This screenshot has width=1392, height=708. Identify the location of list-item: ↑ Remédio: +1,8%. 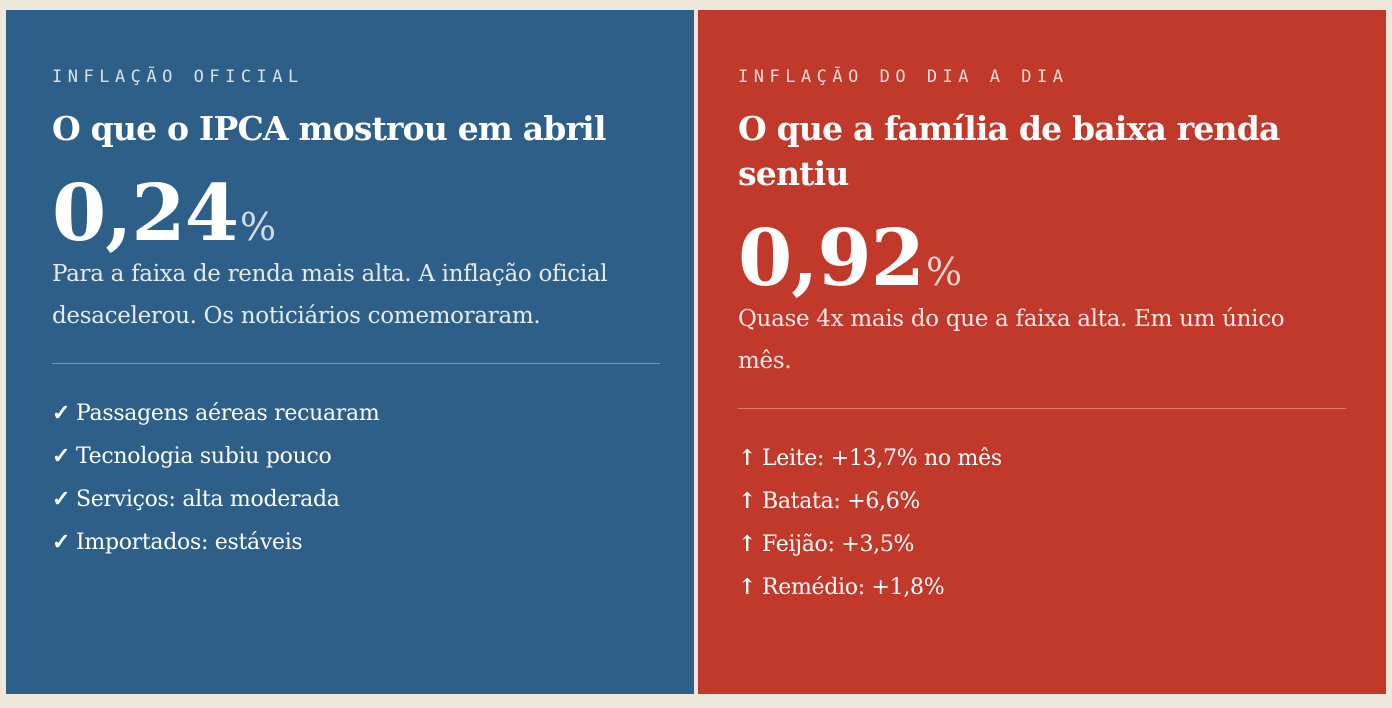
(1039, 587).